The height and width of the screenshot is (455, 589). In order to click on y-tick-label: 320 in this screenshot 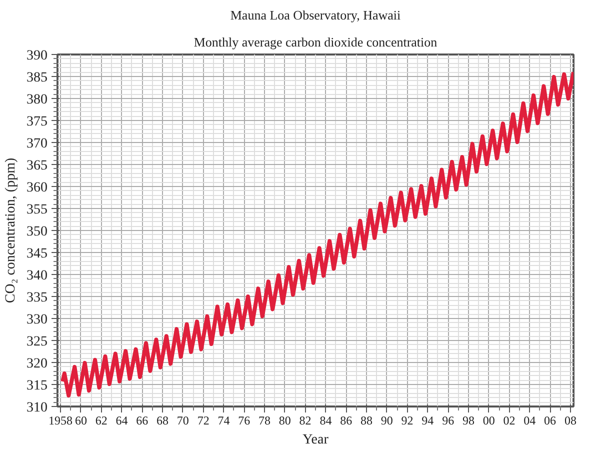, I will do `click(37, 364)`.